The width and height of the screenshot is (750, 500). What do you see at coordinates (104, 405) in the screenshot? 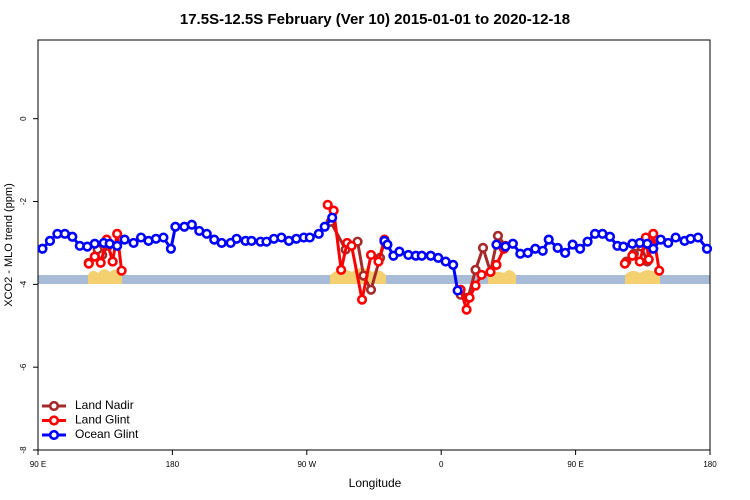
I see `legend-label: Land Nadir` at bounding box center [104, 405].